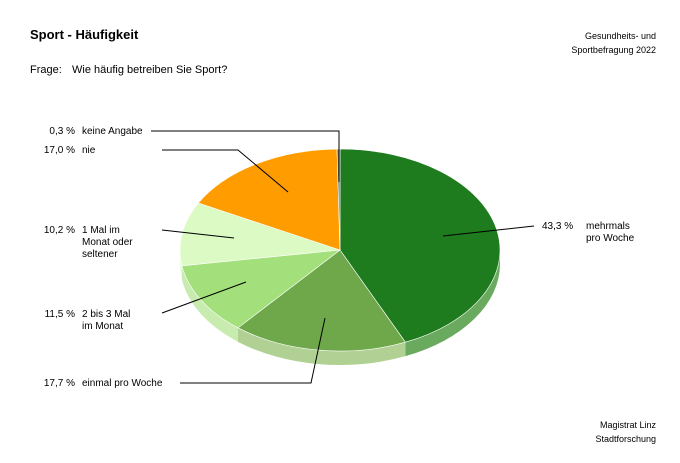 This screenshot has width=680, height=463. What do you see at coordinates (620, 36) in the screenshot?
I see `source-line-1: Gesundheits- und` at bounding box center [620, 36].